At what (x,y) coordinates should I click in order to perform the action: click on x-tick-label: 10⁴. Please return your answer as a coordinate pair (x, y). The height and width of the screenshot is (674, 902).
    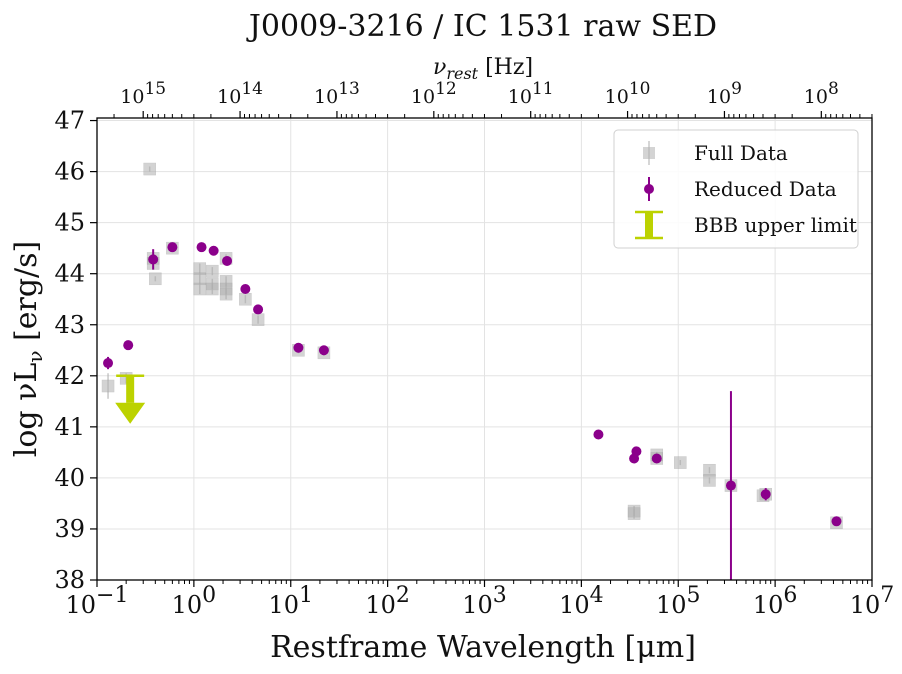
    Looking at the image, I should click on (581, 601).